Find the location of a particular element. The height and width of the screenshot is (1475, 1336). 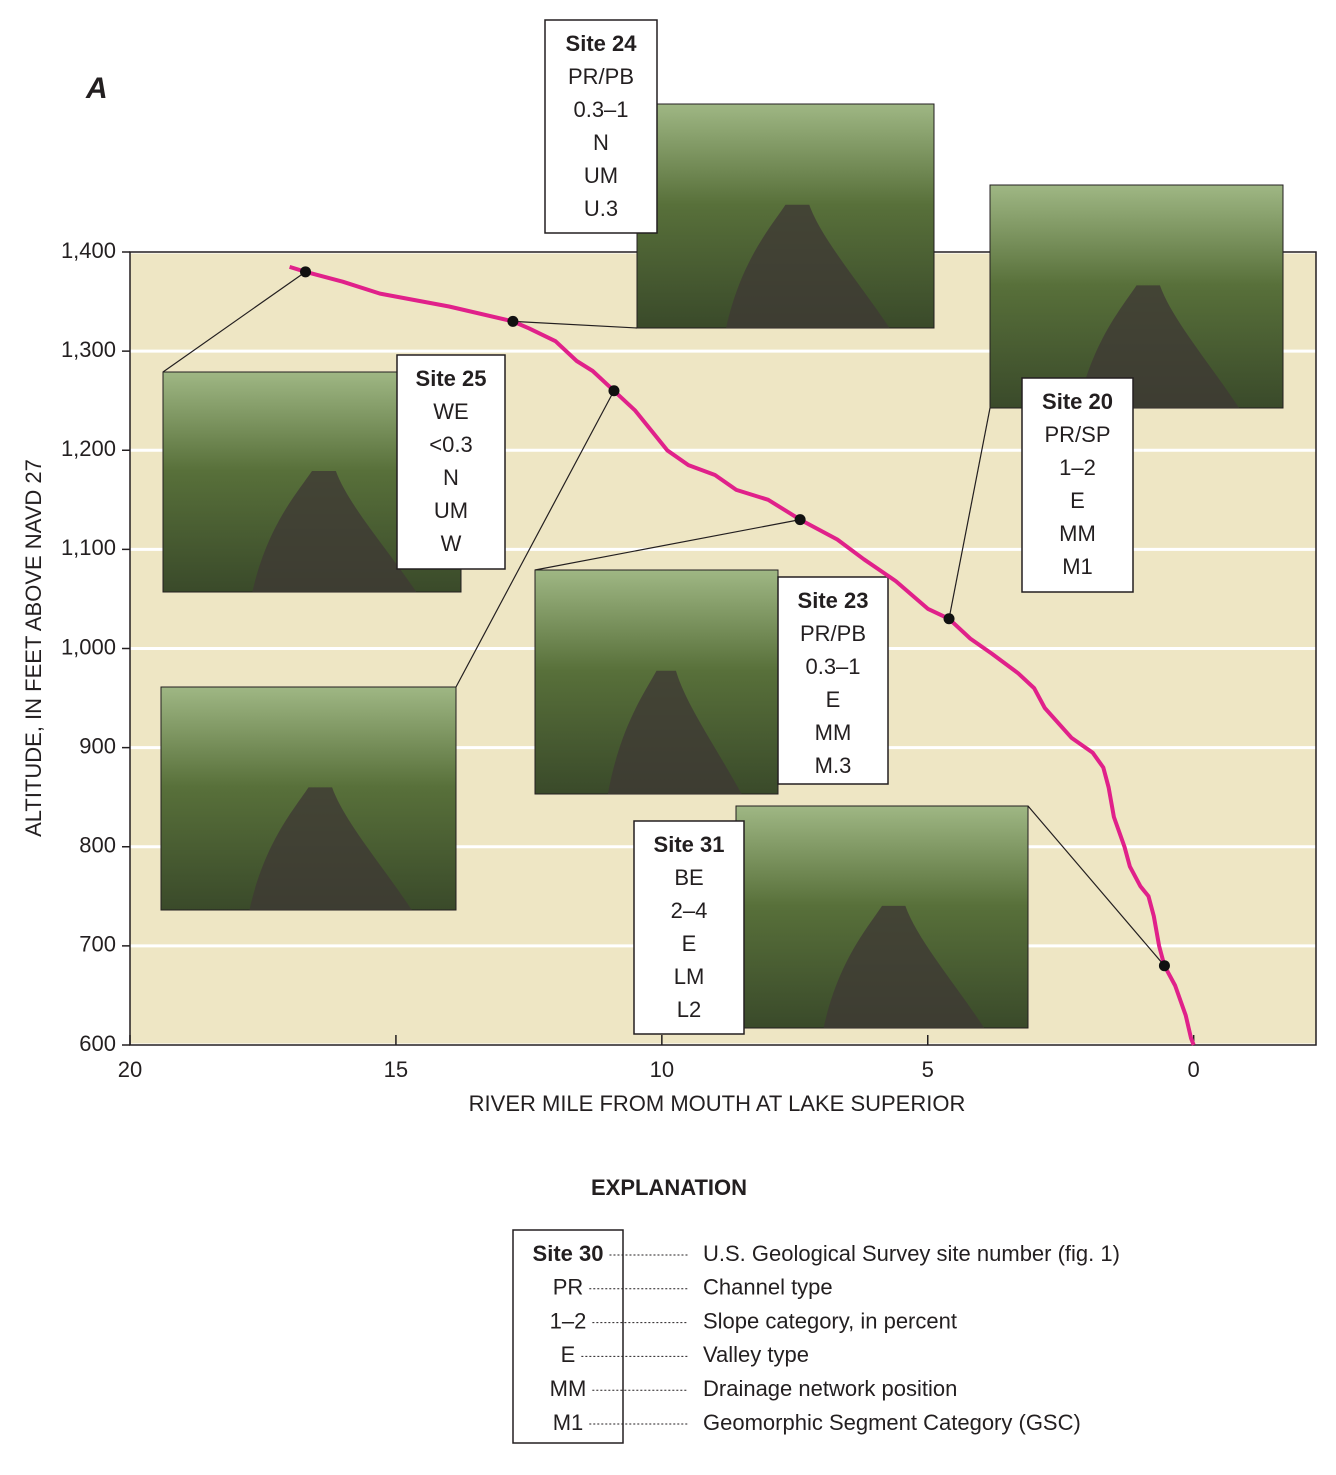

y-tick-label: 1,000 is located at coordinates (88, 646).